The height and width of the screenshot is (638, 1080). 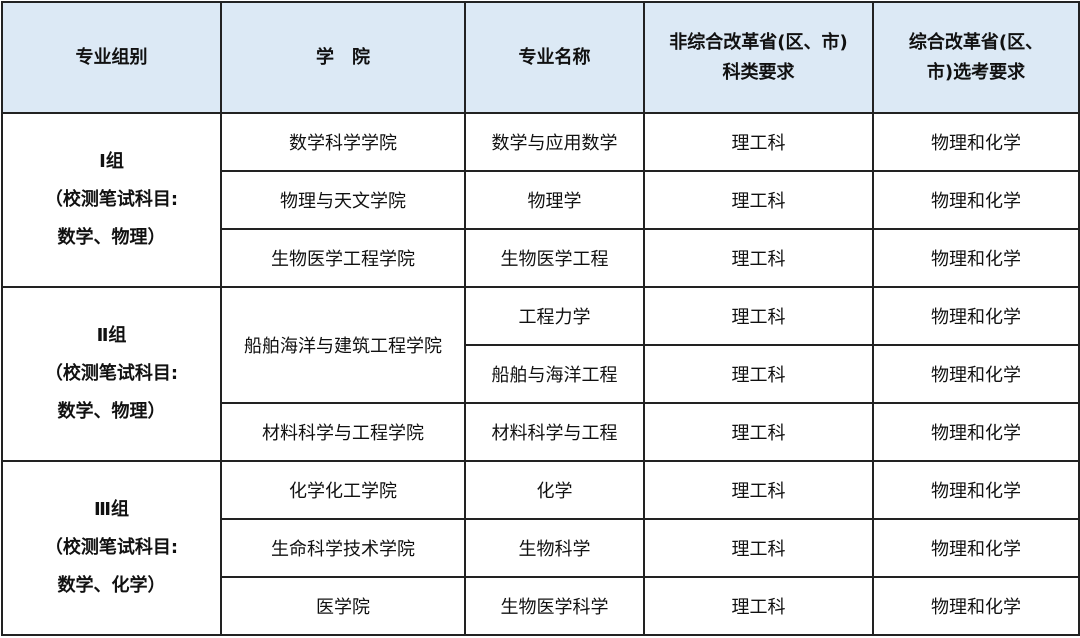 I want to click on table-row: 生命科学技术学院 生物科学 理工科 物理和化学, so click(x=541, y=548).